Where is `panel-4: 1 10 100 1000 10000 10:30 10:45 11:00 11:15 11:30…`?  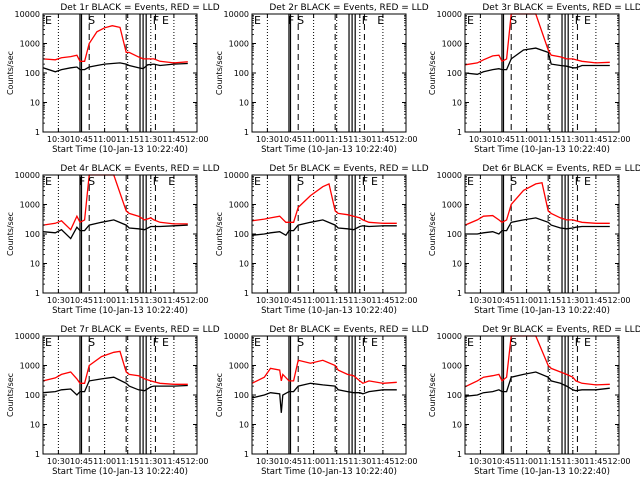
panel-4: 1 10 100 1000 10000 10:30 10:45 11:00 11:15 11:30… is located at coordinates (113, 240).